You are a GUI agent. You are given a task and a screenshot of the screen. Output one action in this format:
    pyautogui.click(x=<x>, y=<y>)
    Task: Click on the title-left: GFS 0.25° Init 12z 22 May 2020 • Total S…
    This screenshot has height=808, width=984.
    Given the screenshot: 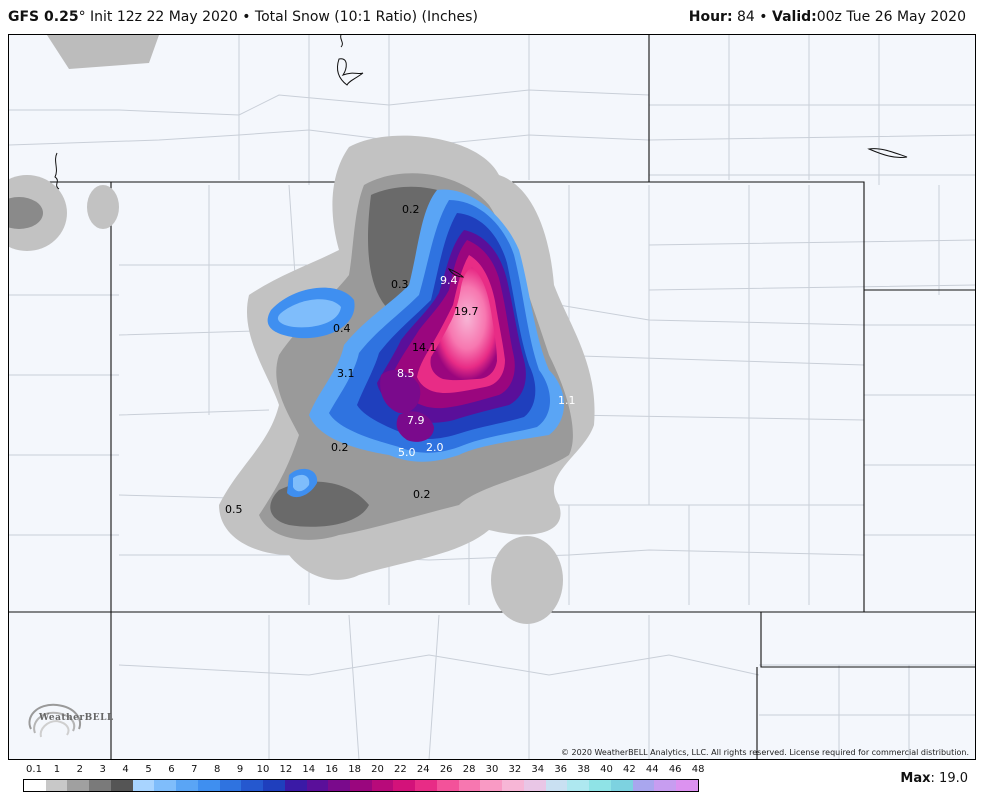 What is the action you would take?
    pyautogui.click(x=243, y=17)
    